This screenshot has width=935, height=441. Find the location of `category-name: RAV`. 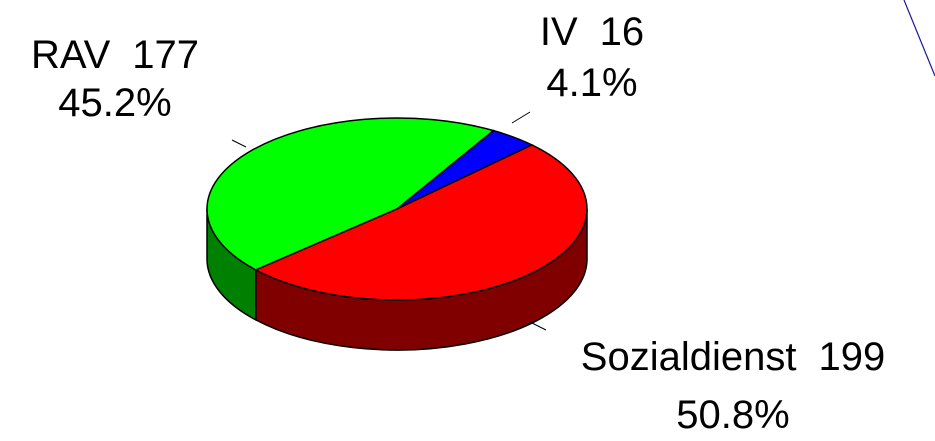

category-name: RAV is located at coordinates (71, 55).